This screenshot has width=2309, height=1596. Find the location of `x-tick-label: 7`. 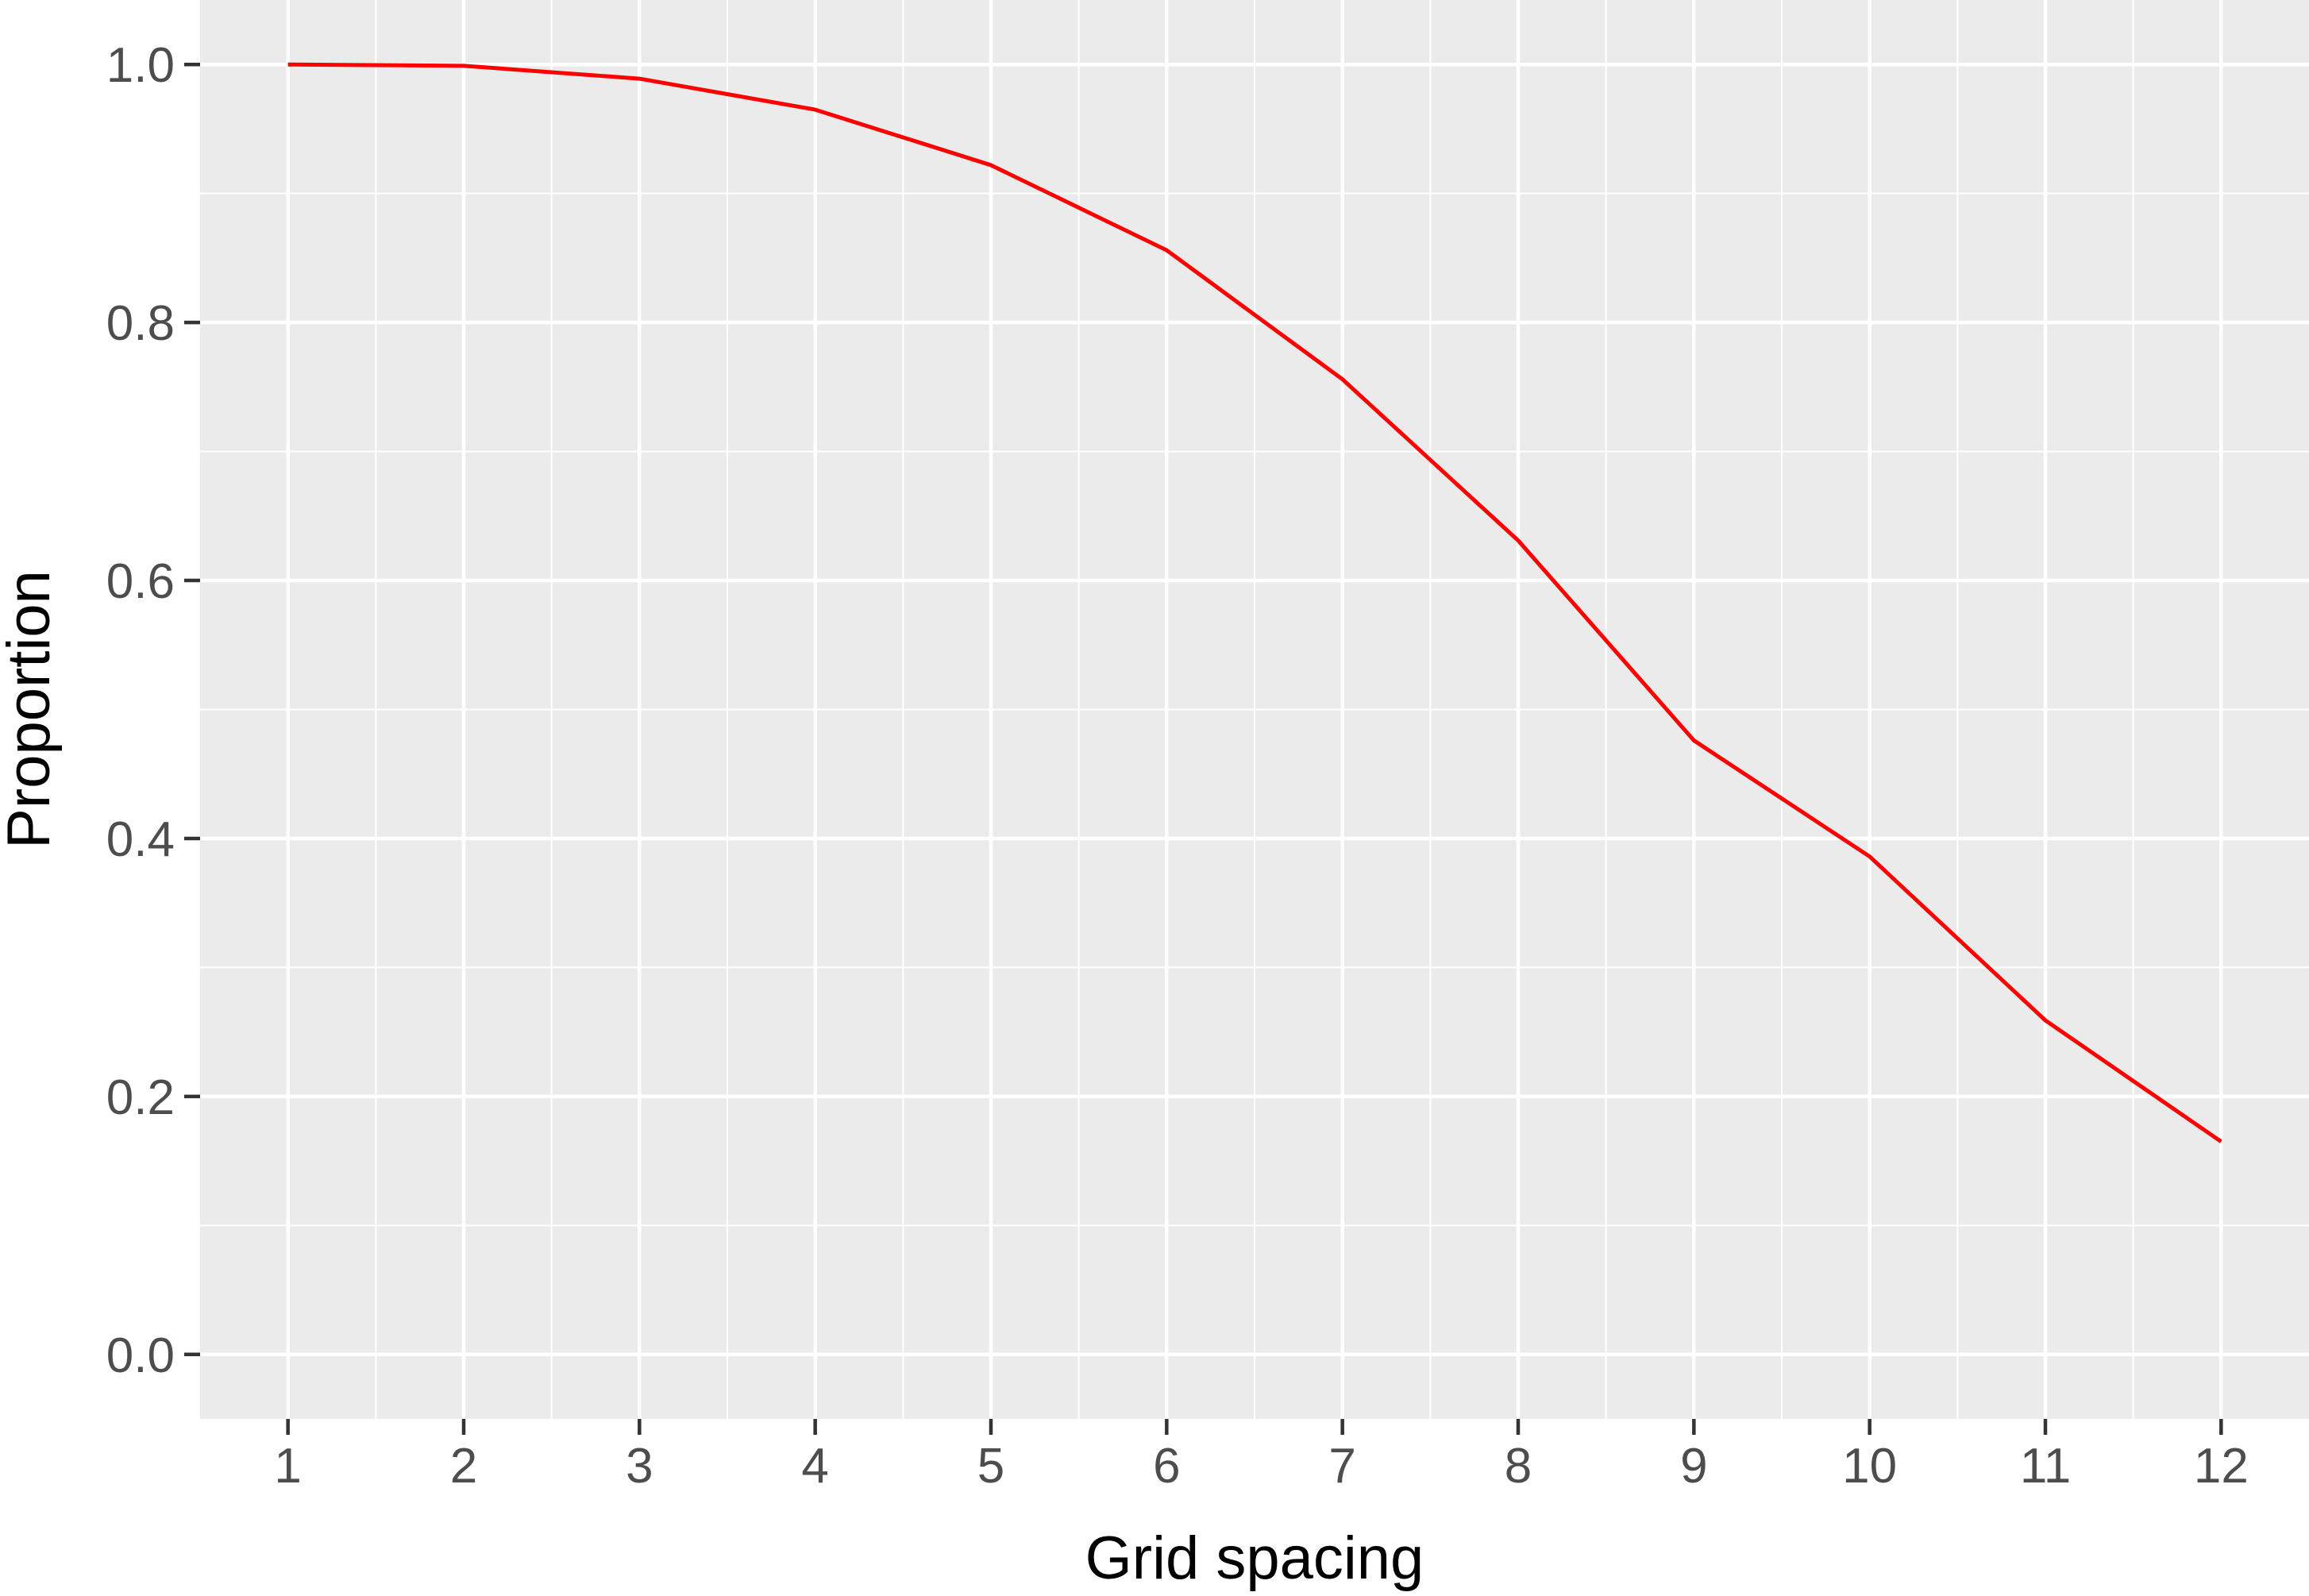

x-tick-label: 7 is located at coordinates (1341, 1466).